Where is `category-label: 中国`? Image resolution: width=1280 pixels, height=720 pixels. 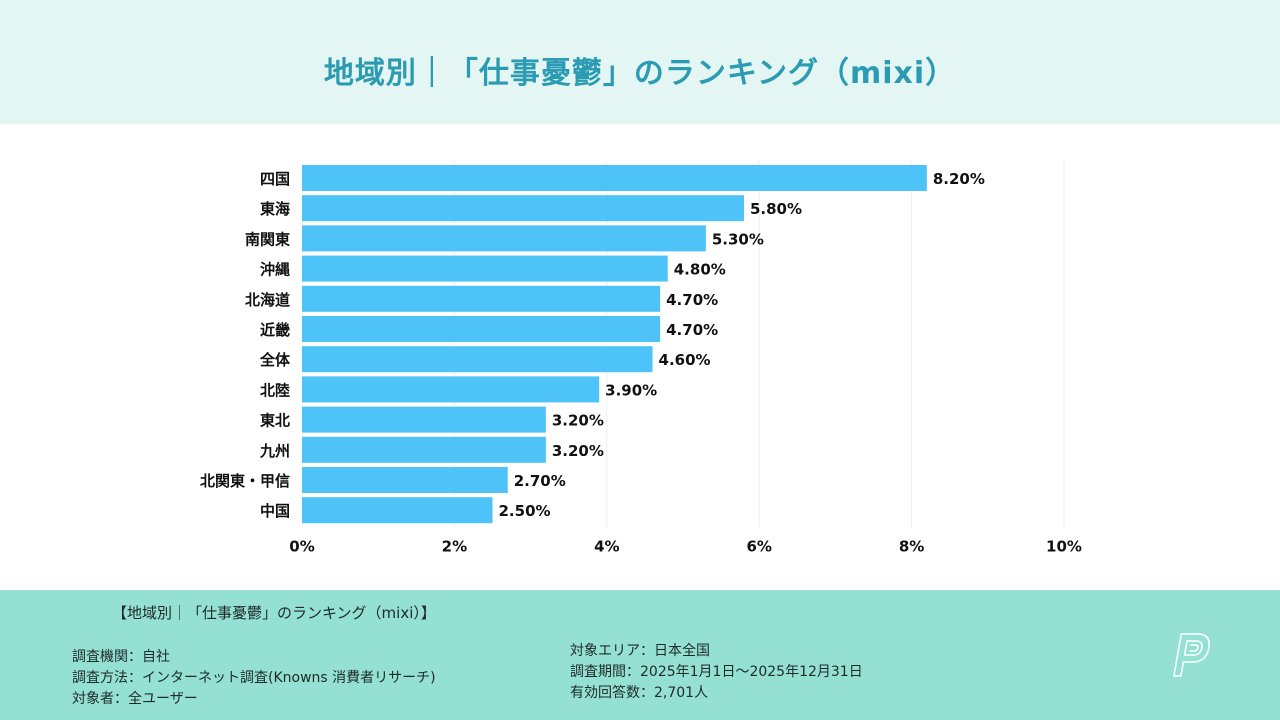 category-label: 中国 is located at coordinates (275, 511).